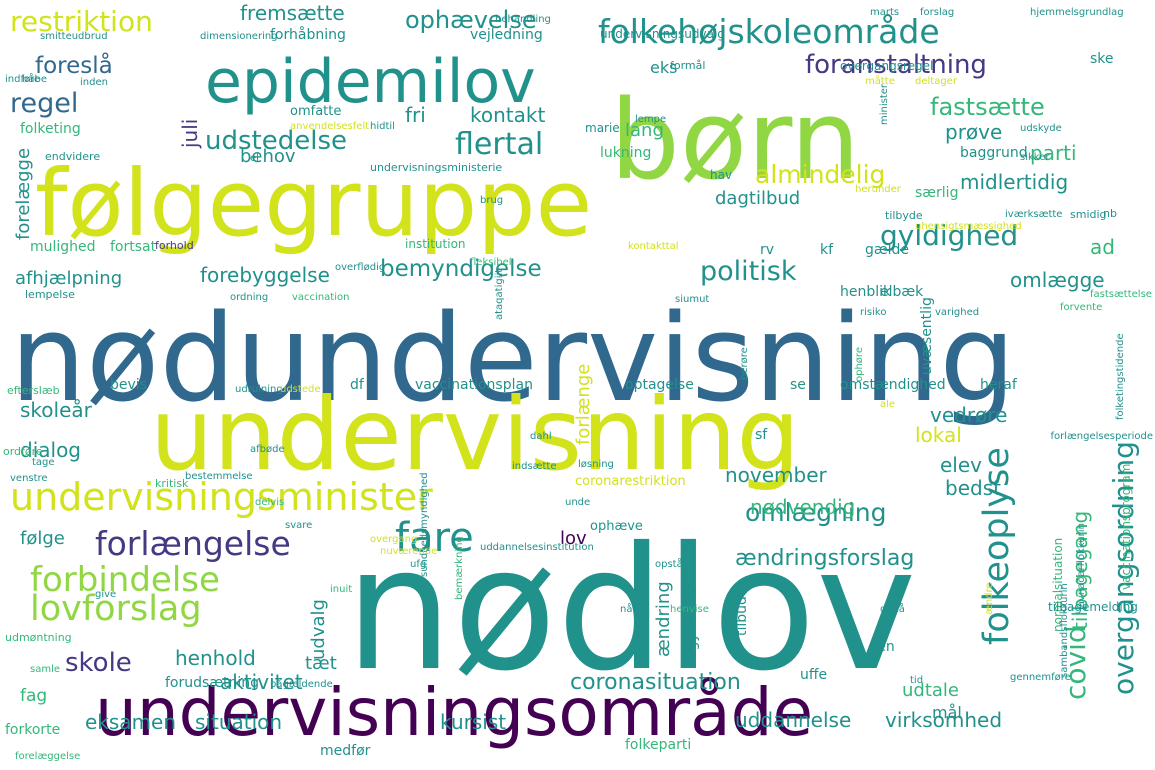  I want to click on cloud-word: ataqatigiit, so click(499, 294).